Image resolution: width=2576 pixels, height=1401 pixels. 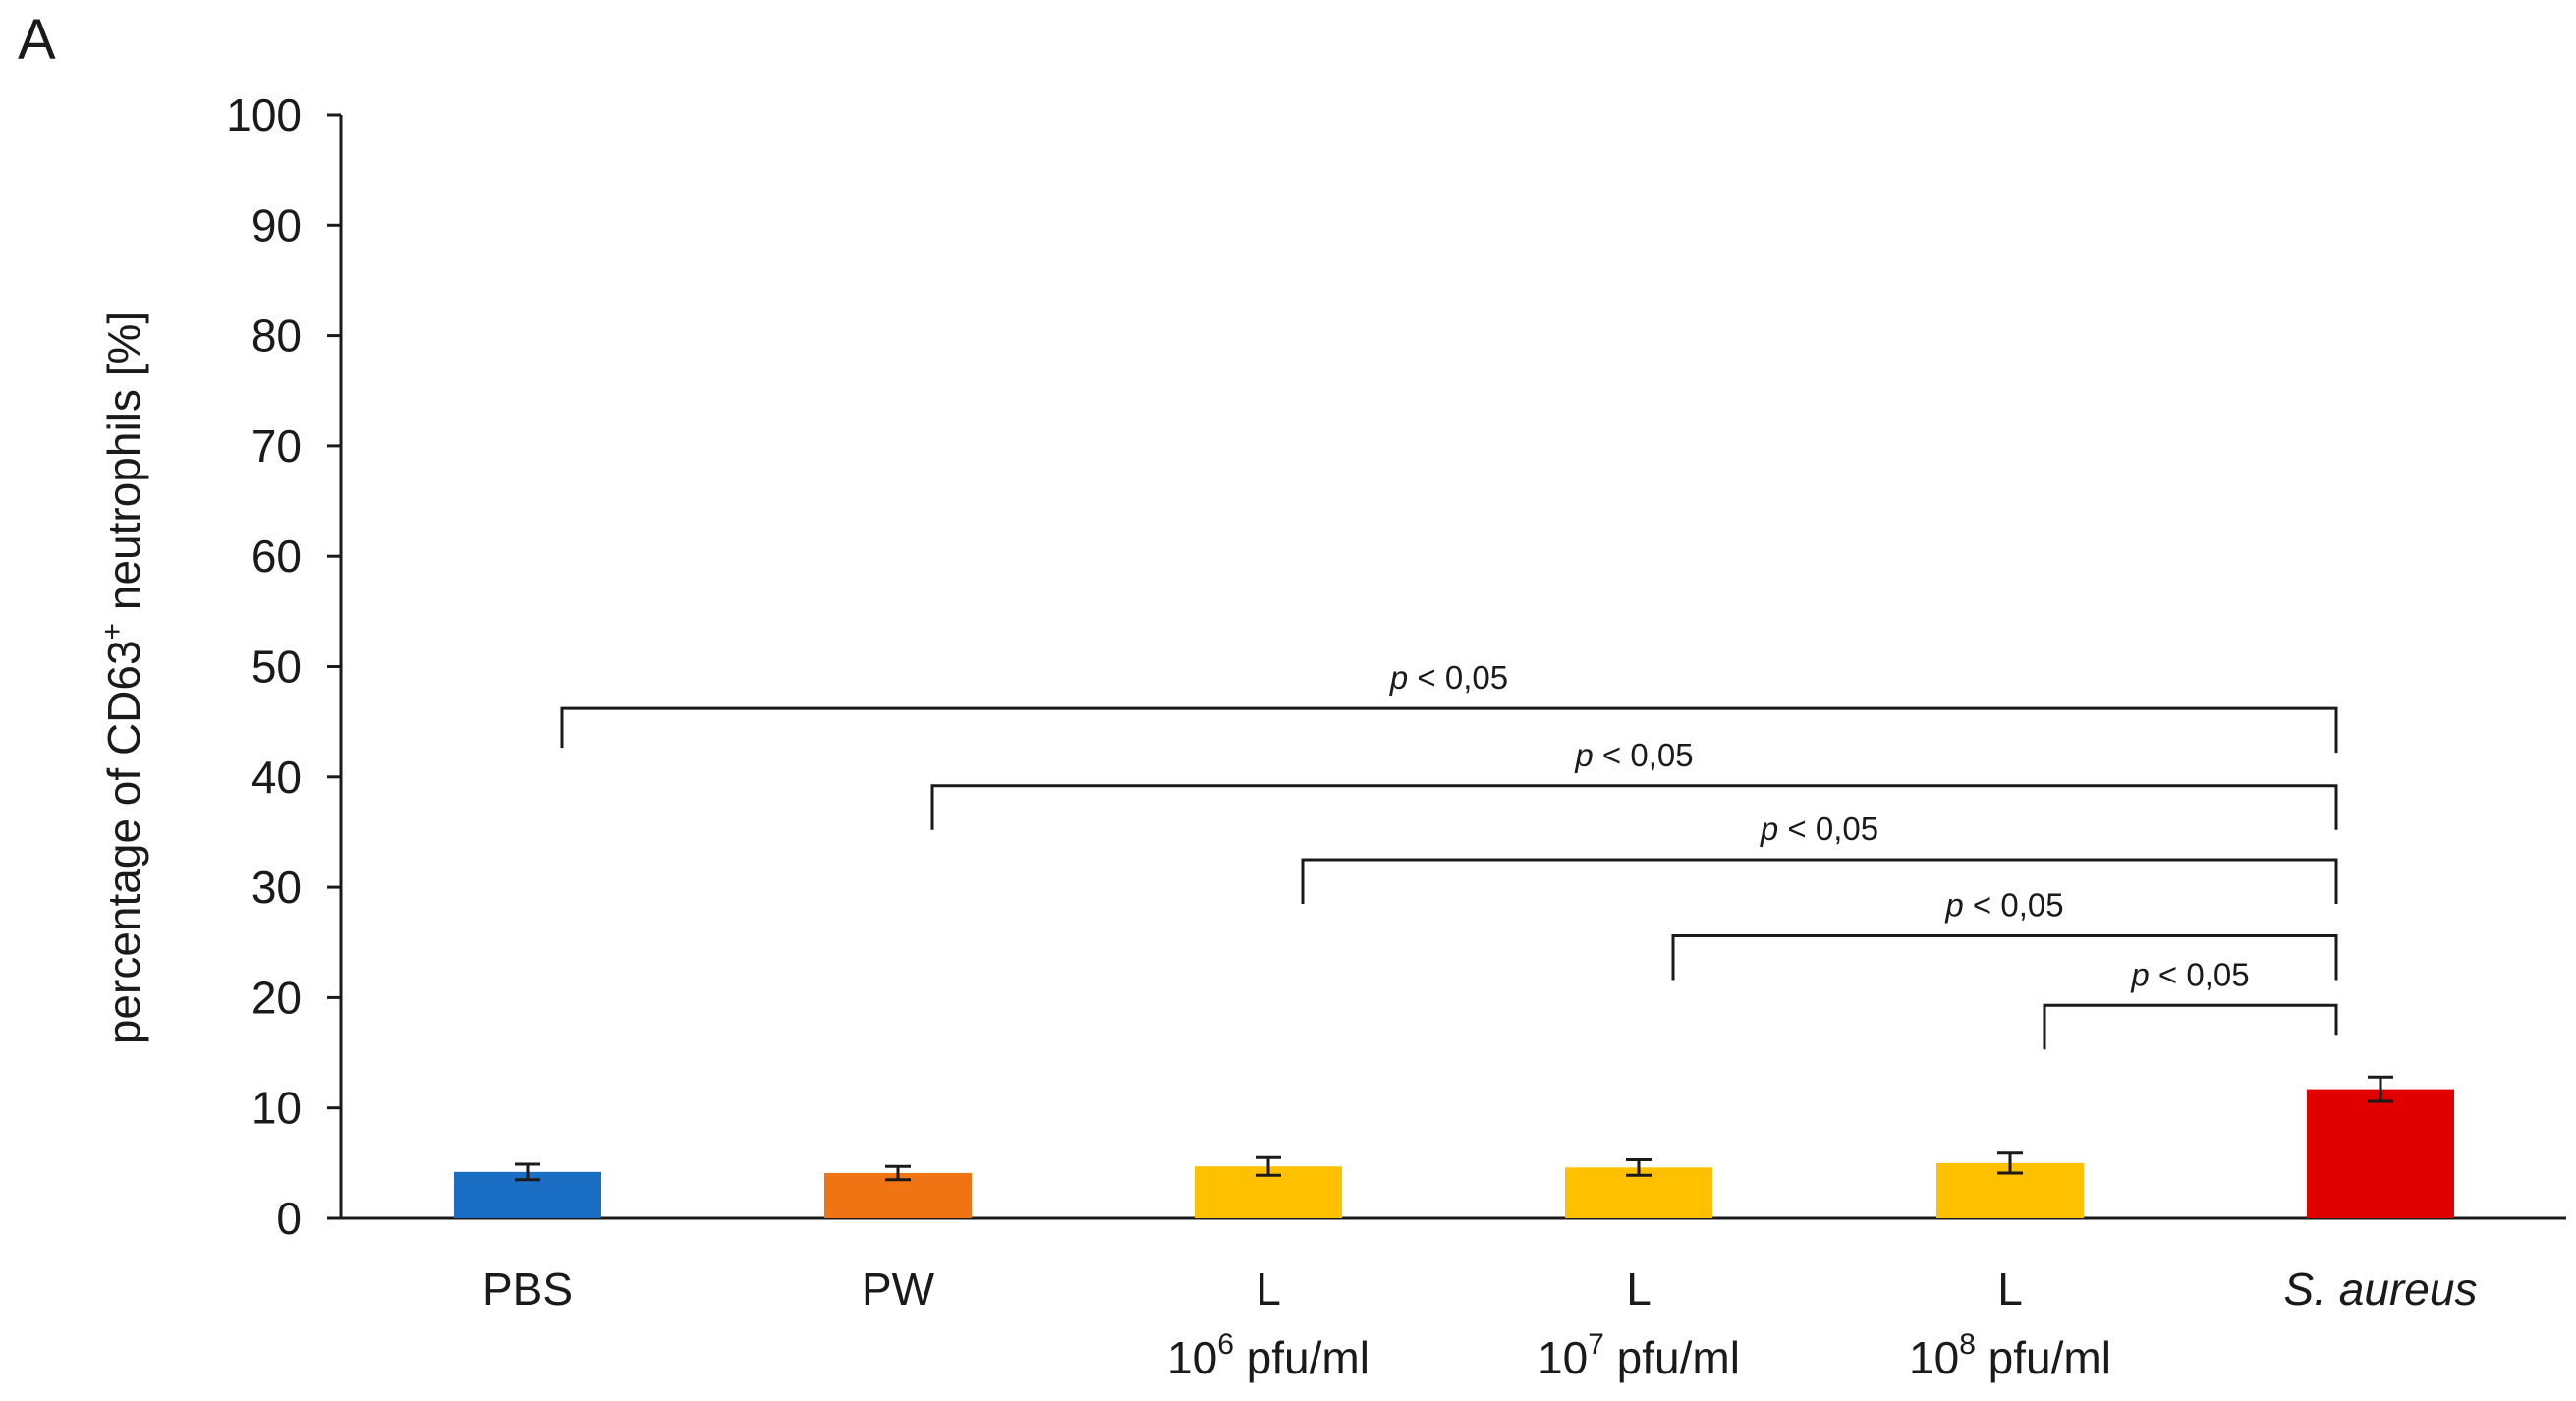 What do you see at coordinates (37, 40) in the screenshot?
I see `panel-label: A` at bounding box center [37, 40].